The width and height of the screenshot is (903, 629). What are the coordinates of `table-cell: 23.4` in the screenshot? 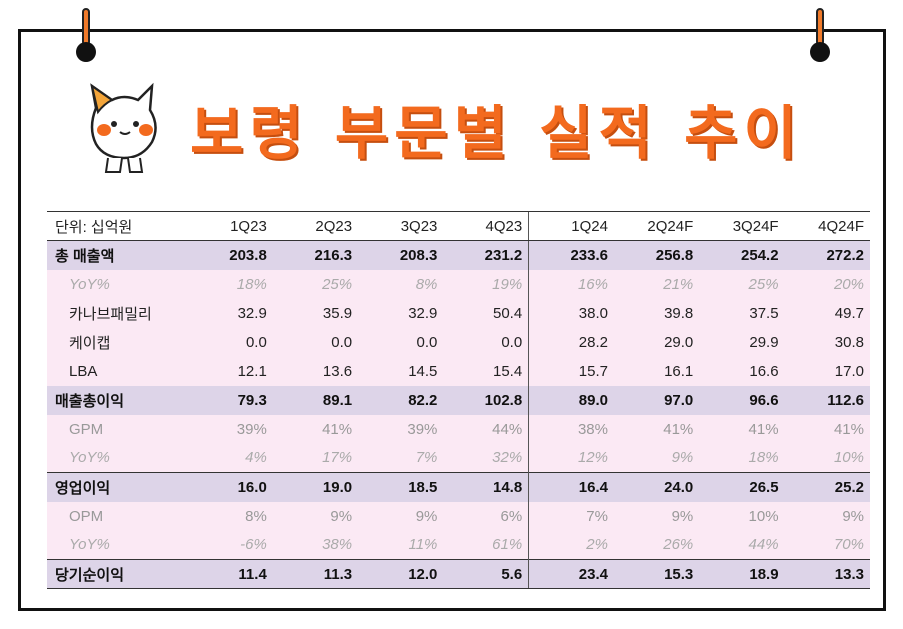 It's located at (571, 574).